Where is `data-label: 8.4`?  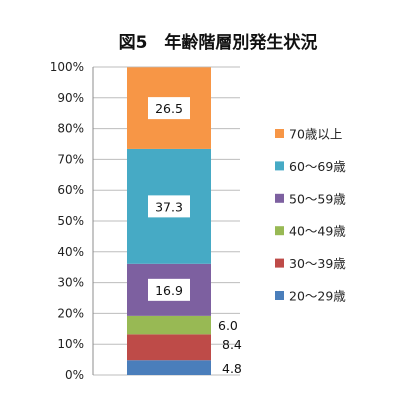 data-label: 8.4 is located at coordinates (232, 344).